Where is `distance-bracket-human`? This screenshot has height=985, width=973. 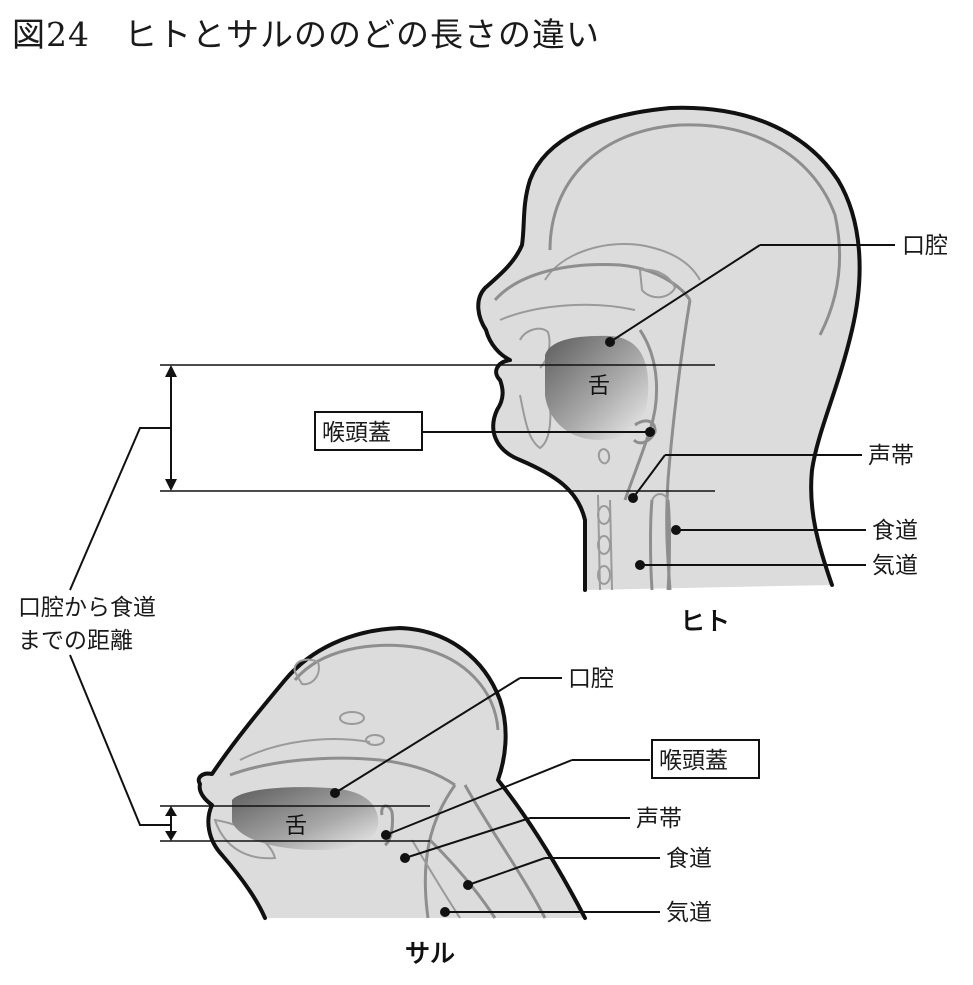 distance-bracket-human is located at coordinates (120, 509).